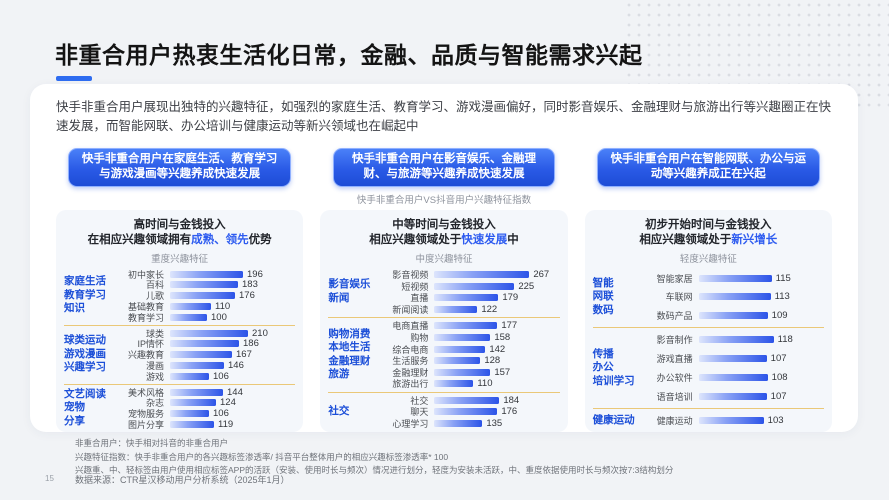 The image size is (889, 500). Describe the element at coordinates (419, 412) in the screenshot. I see `category-label: 聊天` at that location.